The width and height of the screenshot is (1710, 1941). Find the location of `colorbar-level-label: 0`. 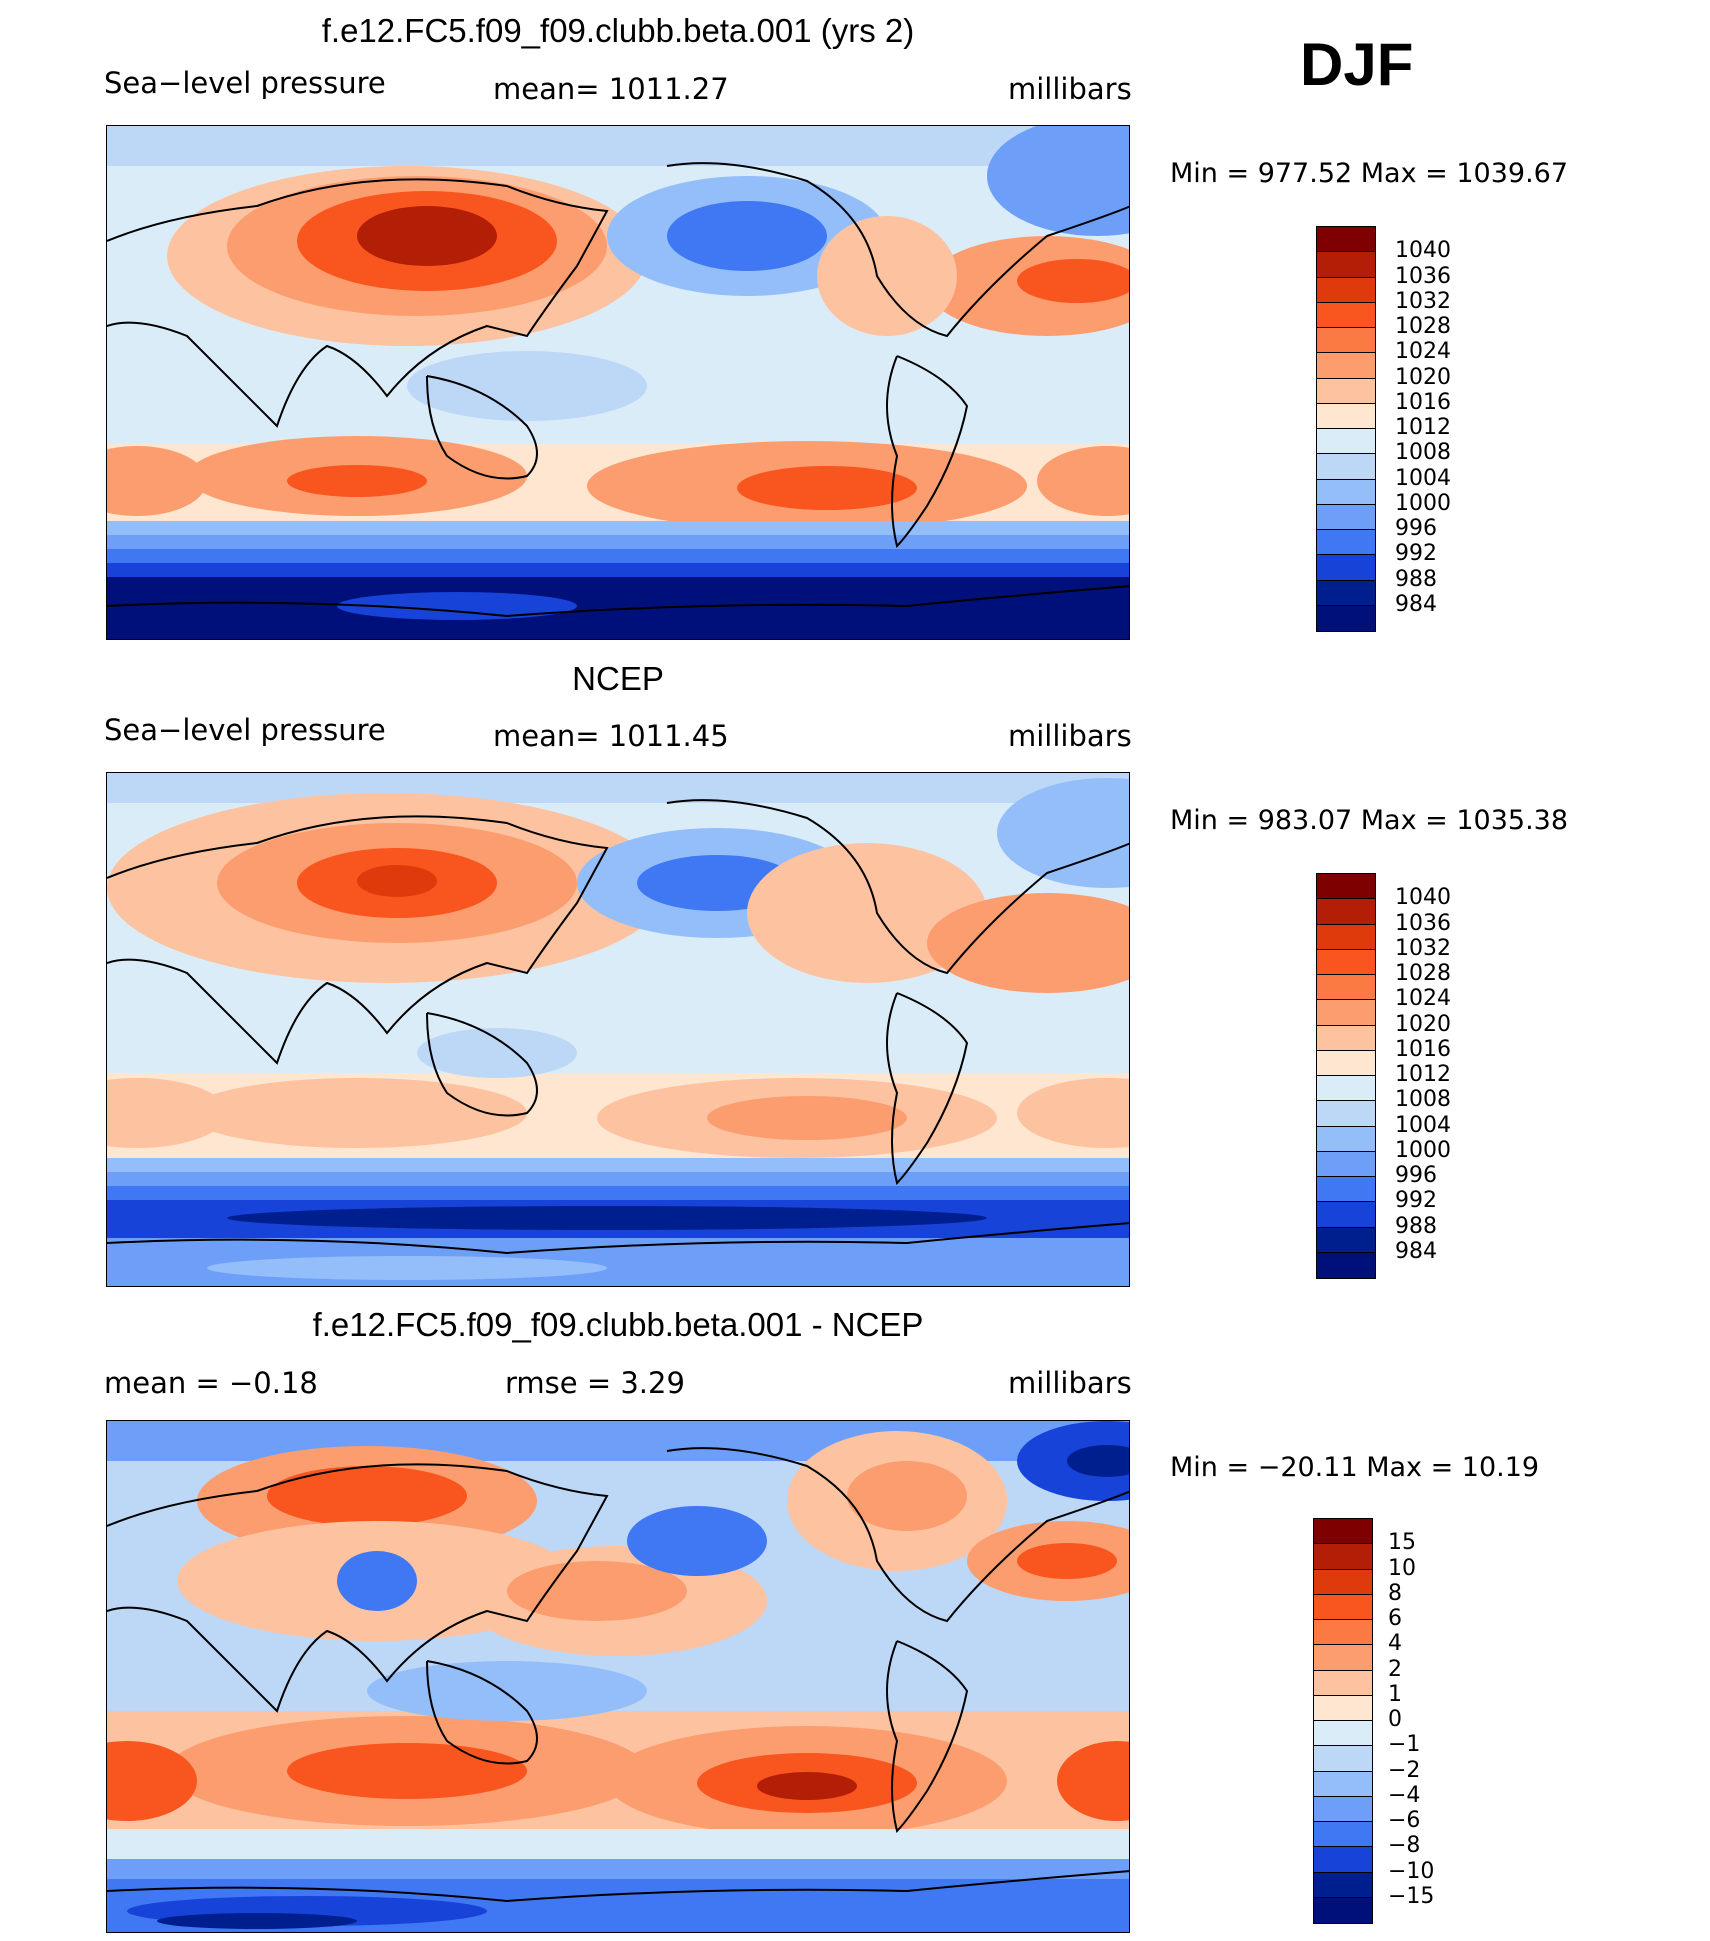

colorbar-level-label: 0 is located at coordinates (1395, 1719).